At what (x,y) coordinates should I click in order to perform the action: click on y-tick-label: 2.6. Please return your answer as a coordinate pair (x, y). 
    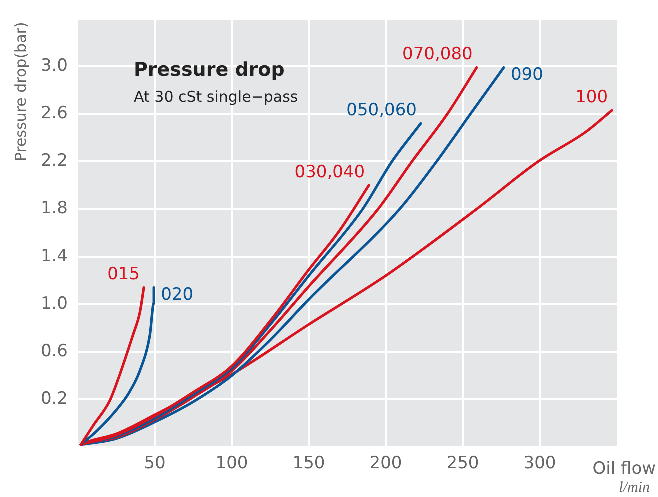
    Looking at the image, I should click on (54, 114).